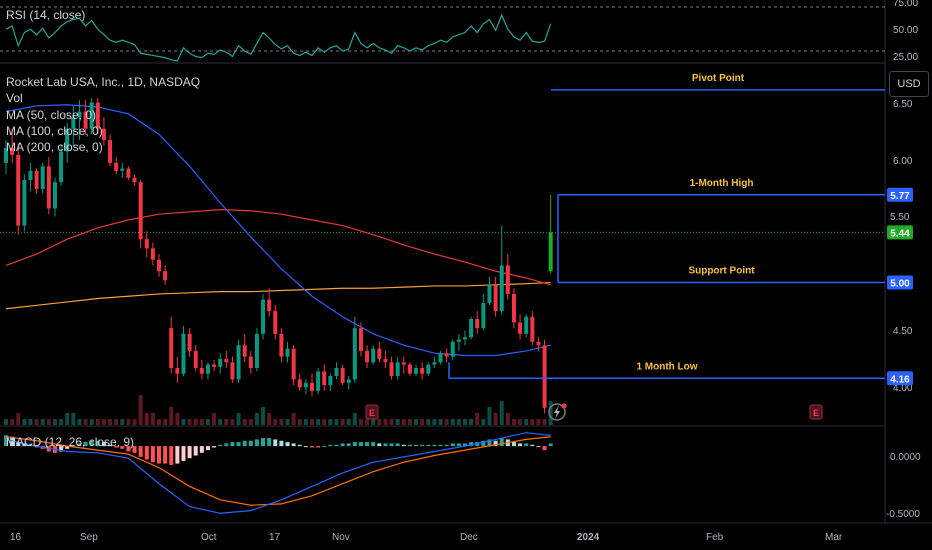 The width and height of the screenshot is (932, 550). Describe the element at coordinates (903, 161) in the screenshot. I see `price-tick-6.00: 6.00` at that location.